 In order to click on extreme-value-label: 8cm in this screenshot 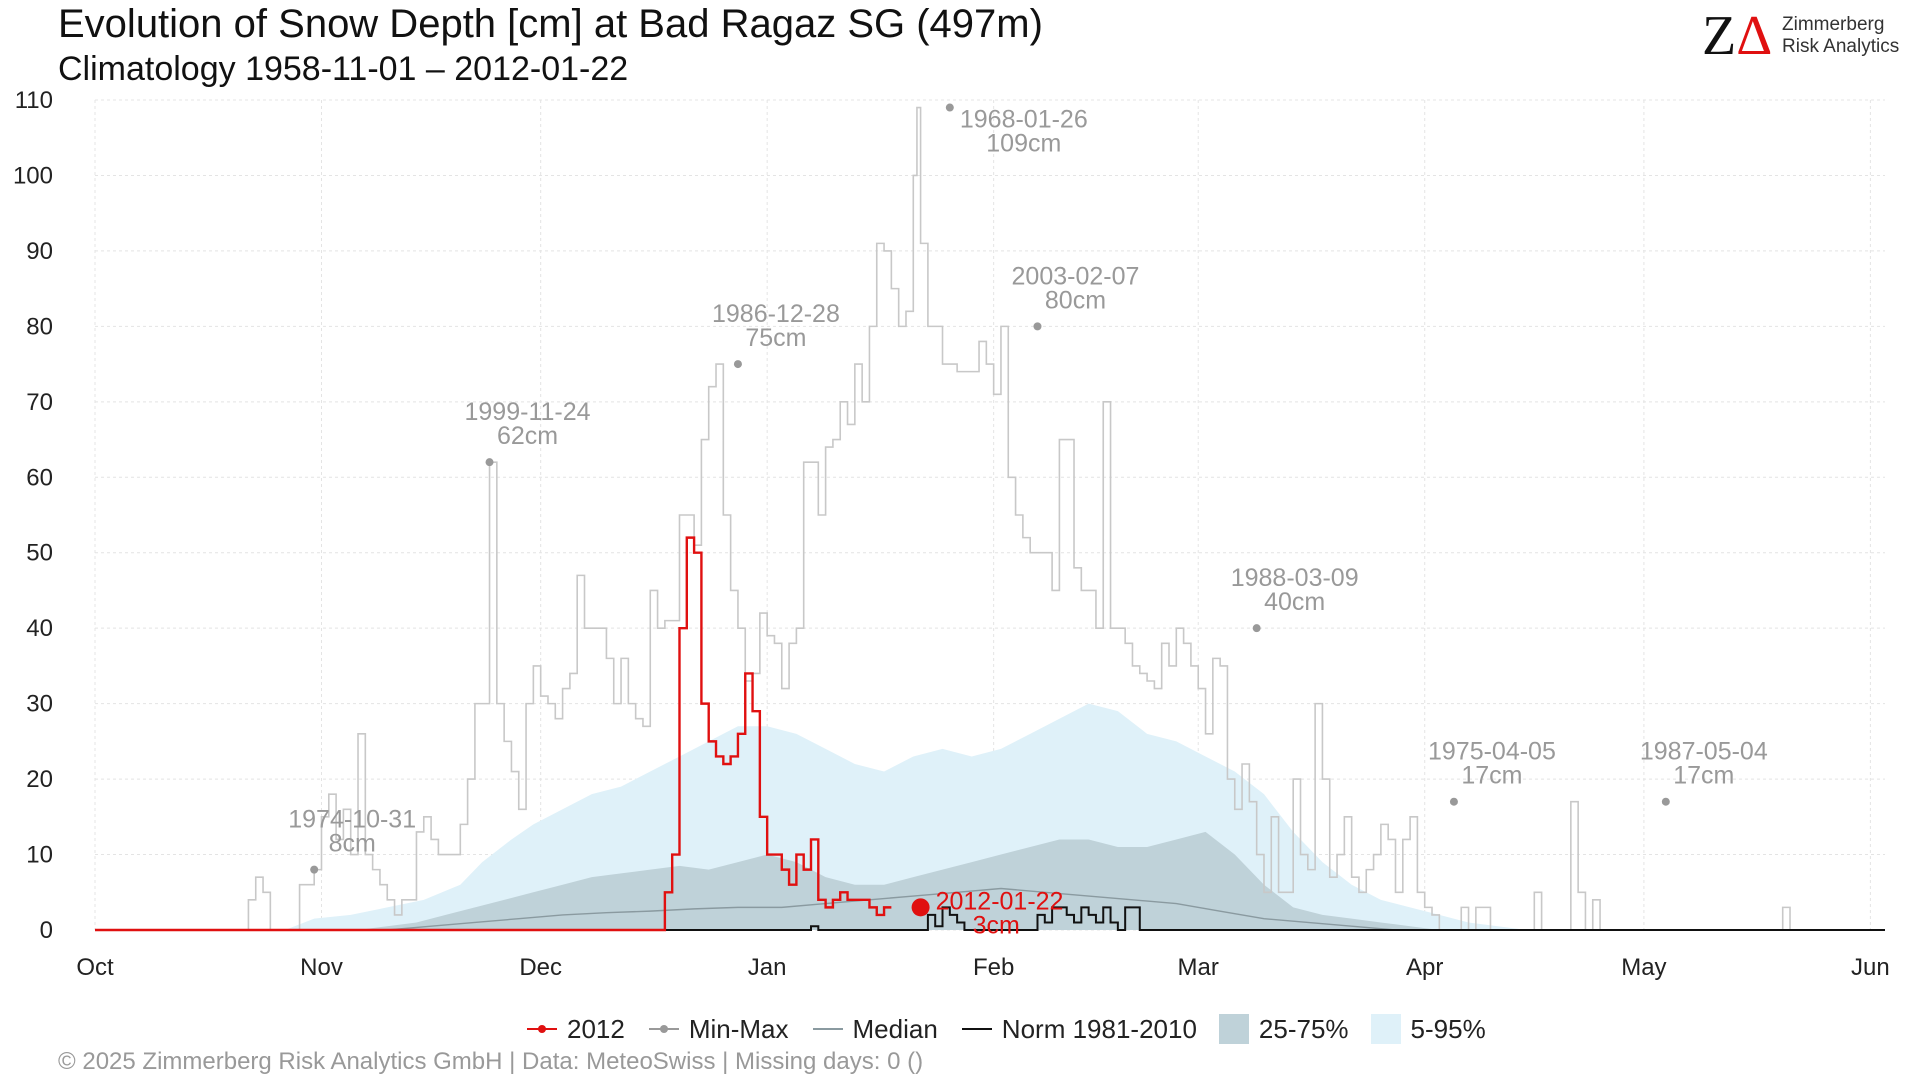, I will do `click(352, 844)`.